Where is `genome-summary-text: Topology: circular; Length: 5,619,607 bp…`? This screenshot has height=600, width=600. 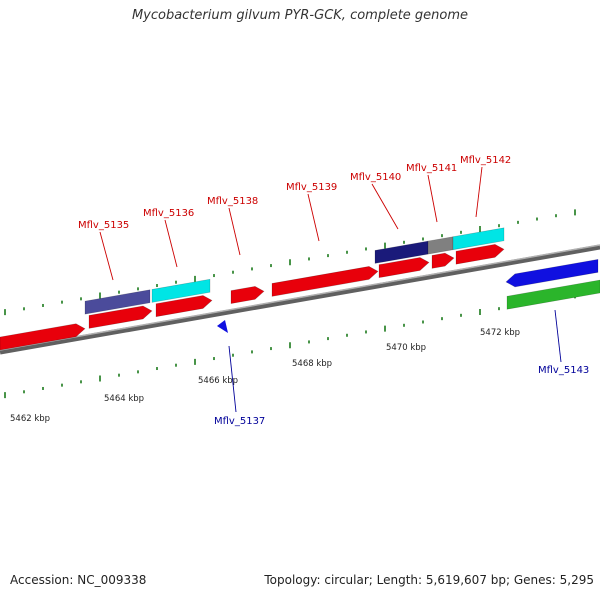
genome-summary-text: Topology: circular; Length: 5,619,607 bp… is located at coordinates (429, 580).